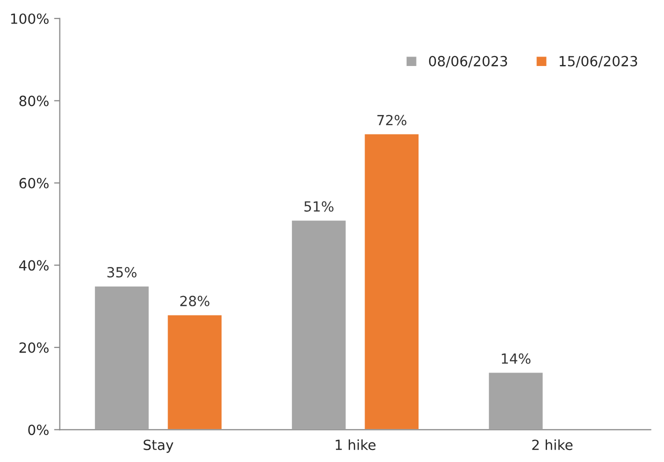  What do you see at coordinates (34, 265) in the screenshot?
I see `y-tick-label: 40%` at bounding box center [34, 265].